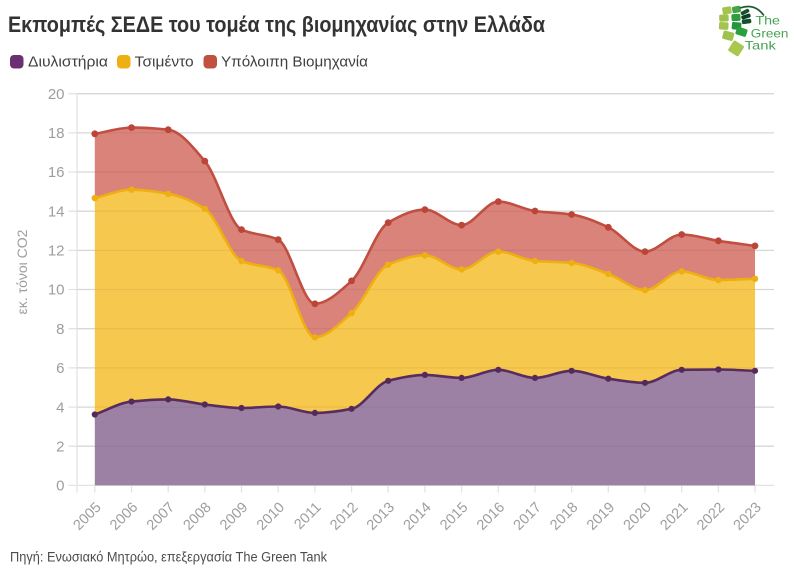 The width and height of the screenshot is (796, 575). I want to click on svg-text: εκ. τόνοι CO2, so click(22, 271).